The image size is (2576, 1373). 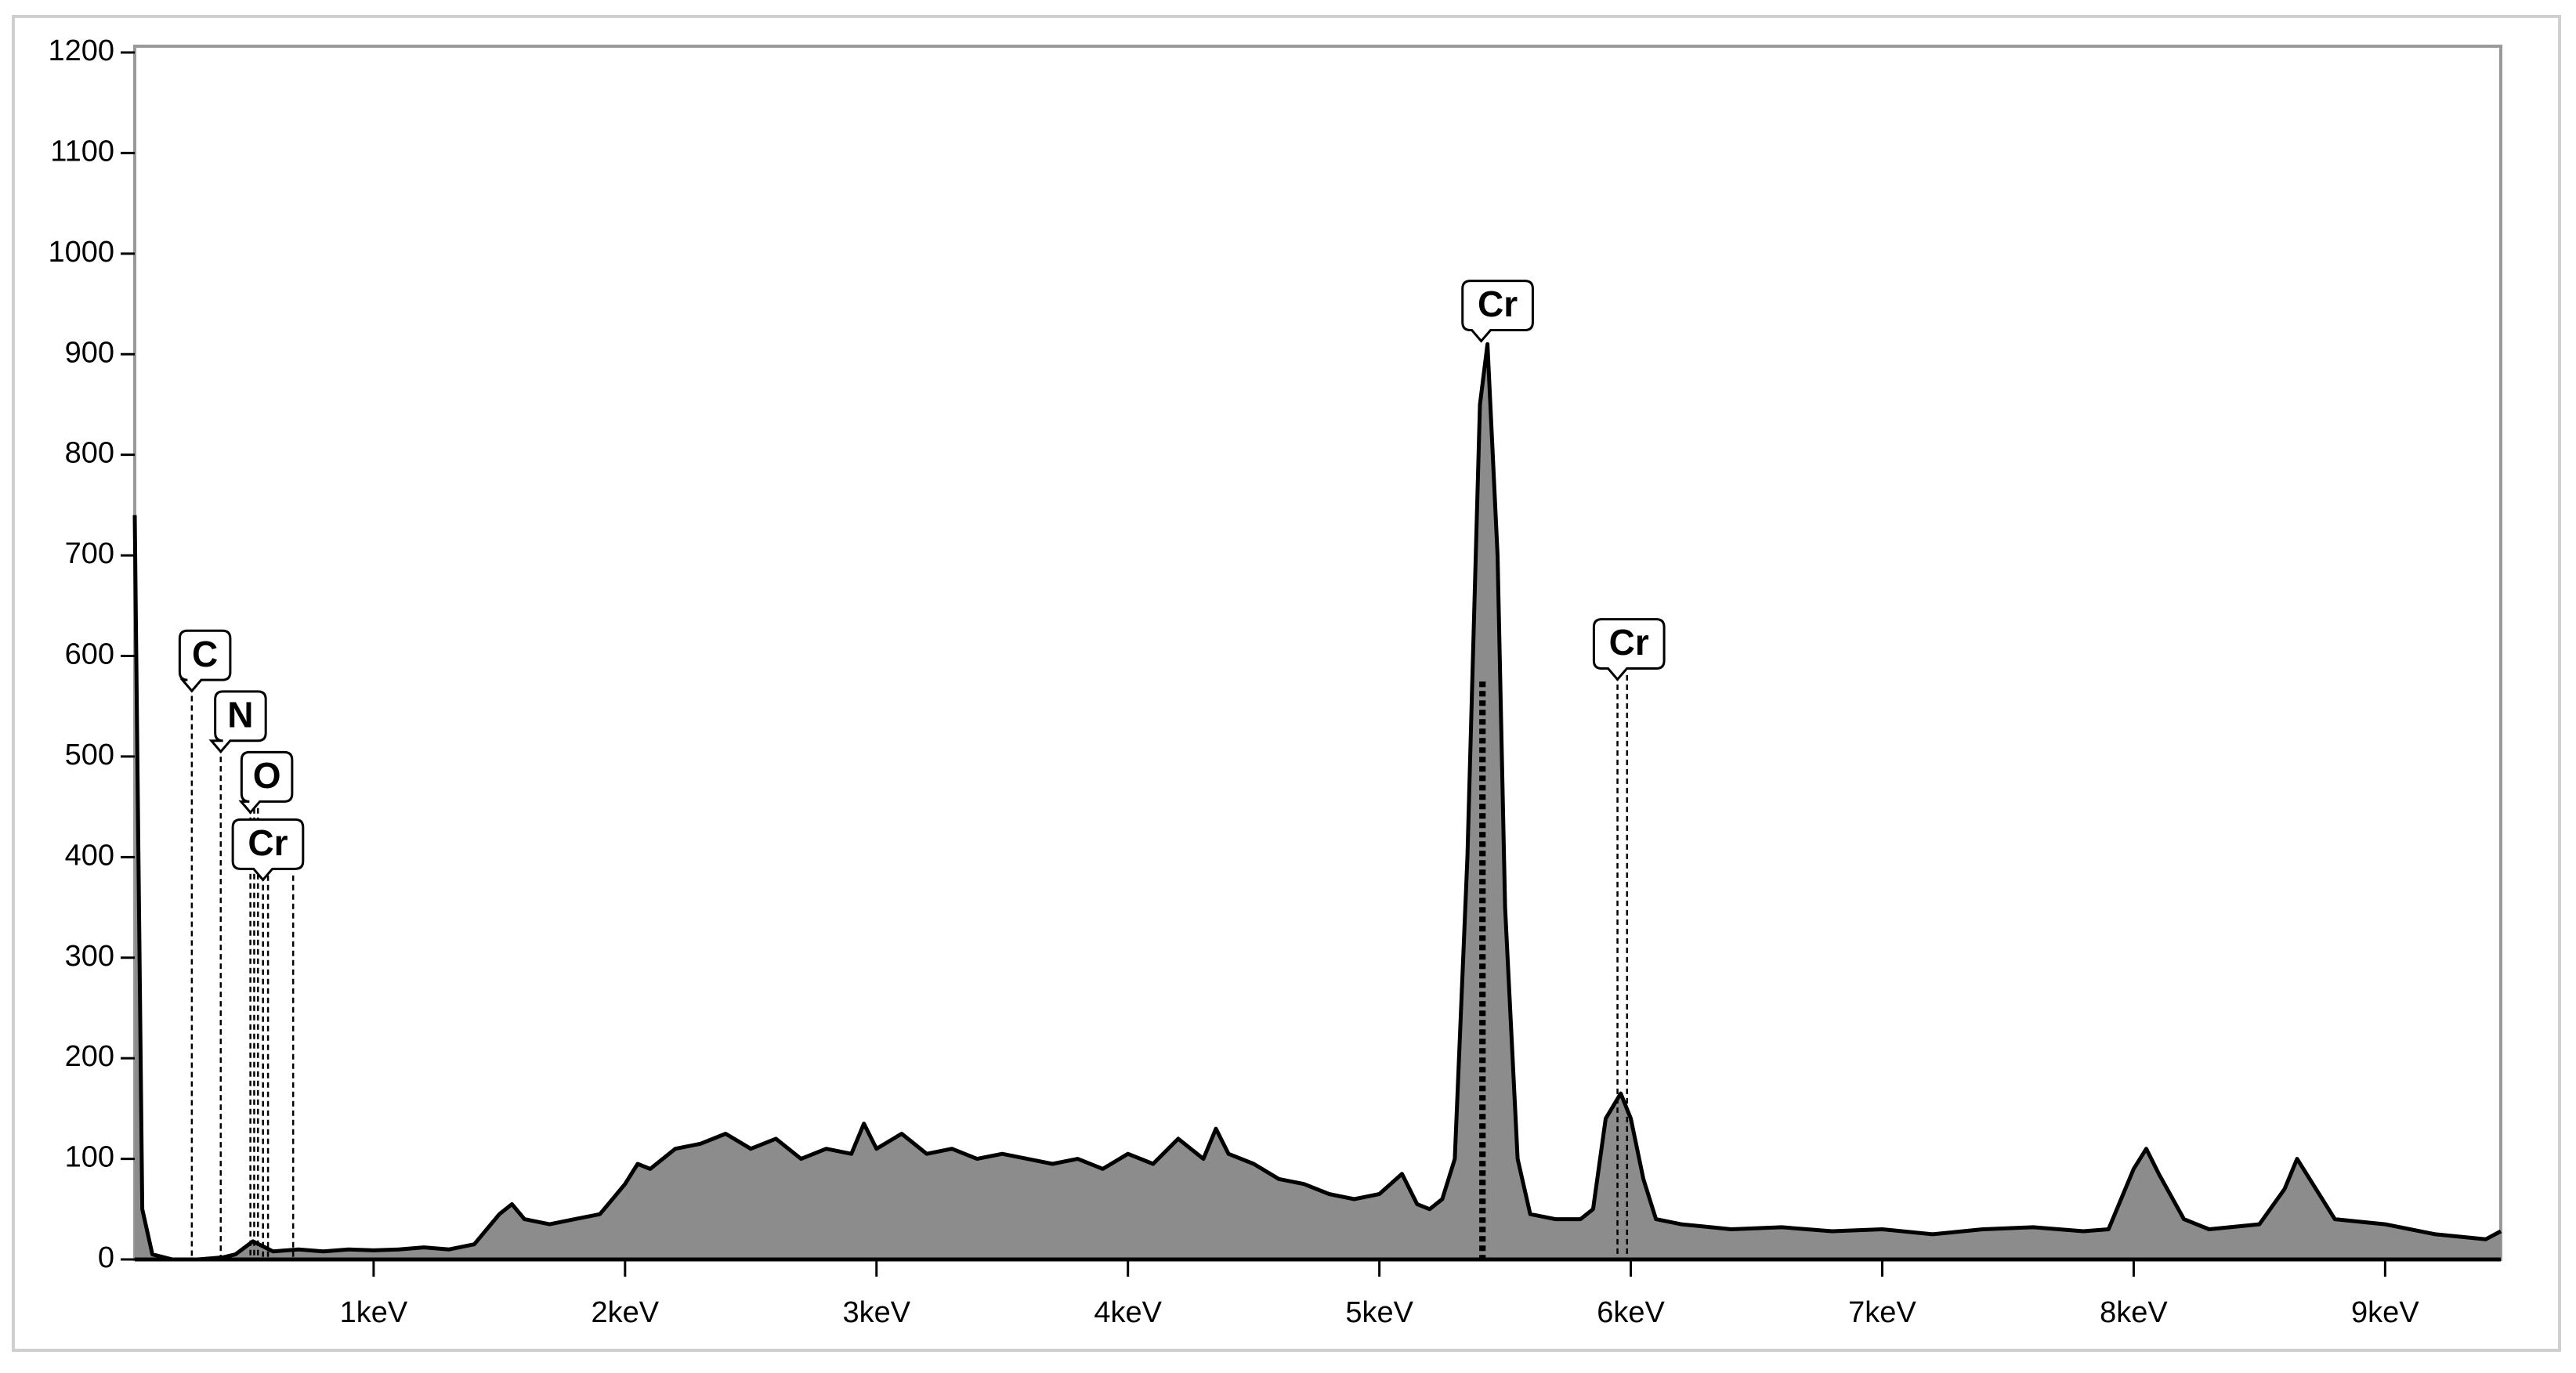 I want to click on x-tick-label: 1keV, so click(x=374, y=1312).